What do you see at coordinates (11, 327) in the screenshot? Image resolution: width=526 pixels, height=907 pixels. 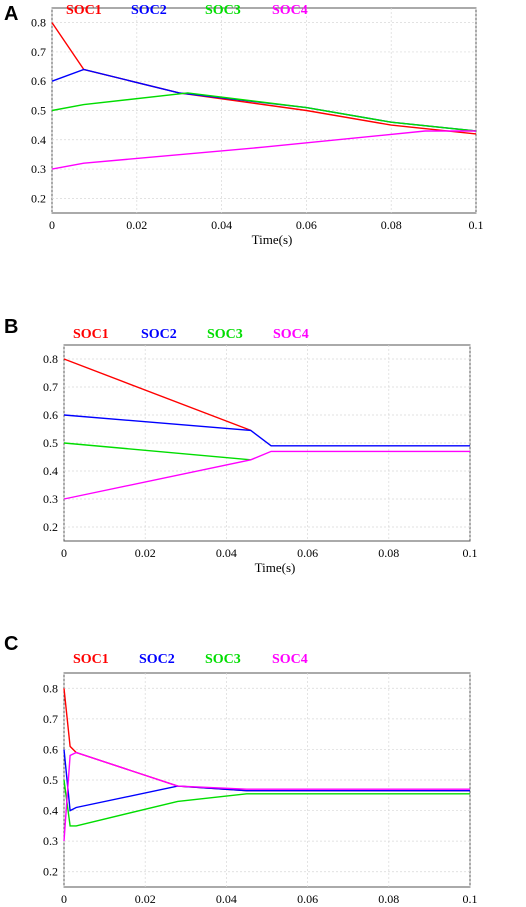 I see `panel-letter: B` at bounding box center [11, 327].